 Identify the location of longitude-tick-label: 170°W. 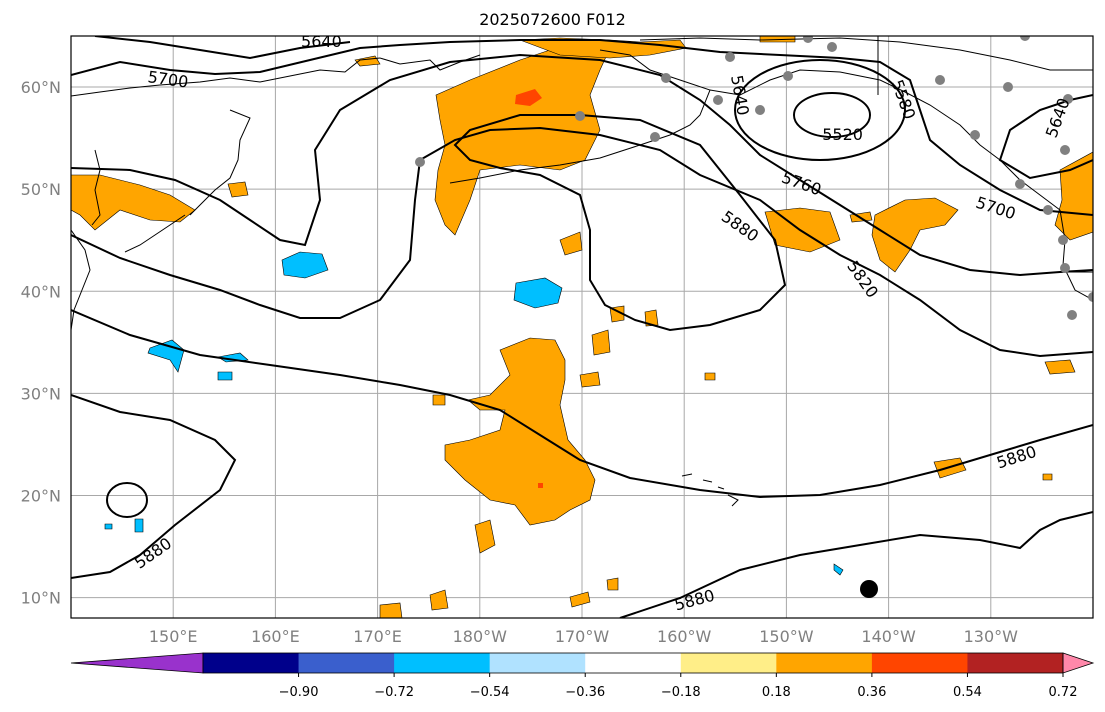
(582, 636).